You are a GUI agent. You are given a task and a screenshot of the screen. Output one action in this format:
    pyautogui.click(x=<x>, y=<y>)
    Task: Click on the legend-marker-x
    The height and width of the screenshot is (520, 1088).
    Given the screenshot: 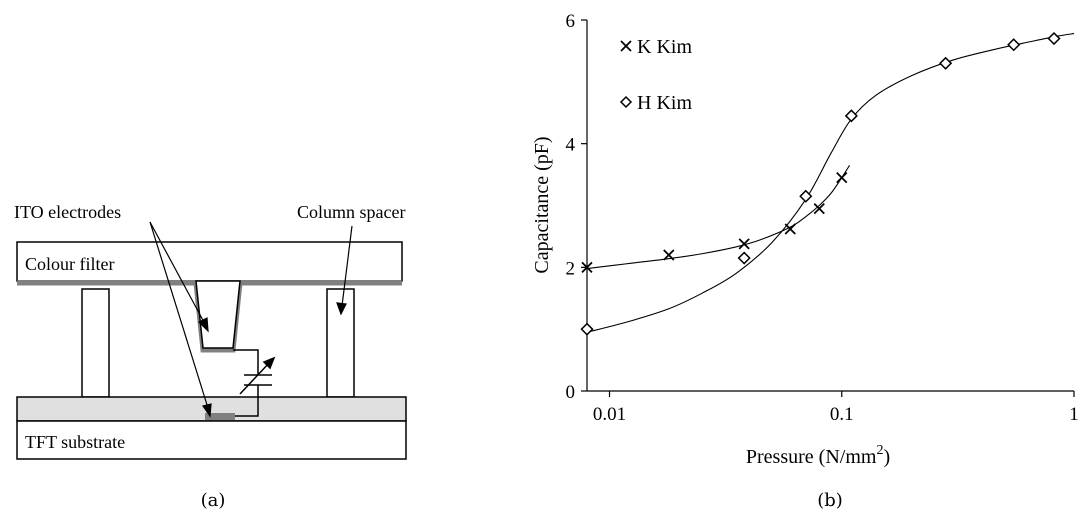 What is the action you would take?
    pyautogui.click(x=626, y=46)
    